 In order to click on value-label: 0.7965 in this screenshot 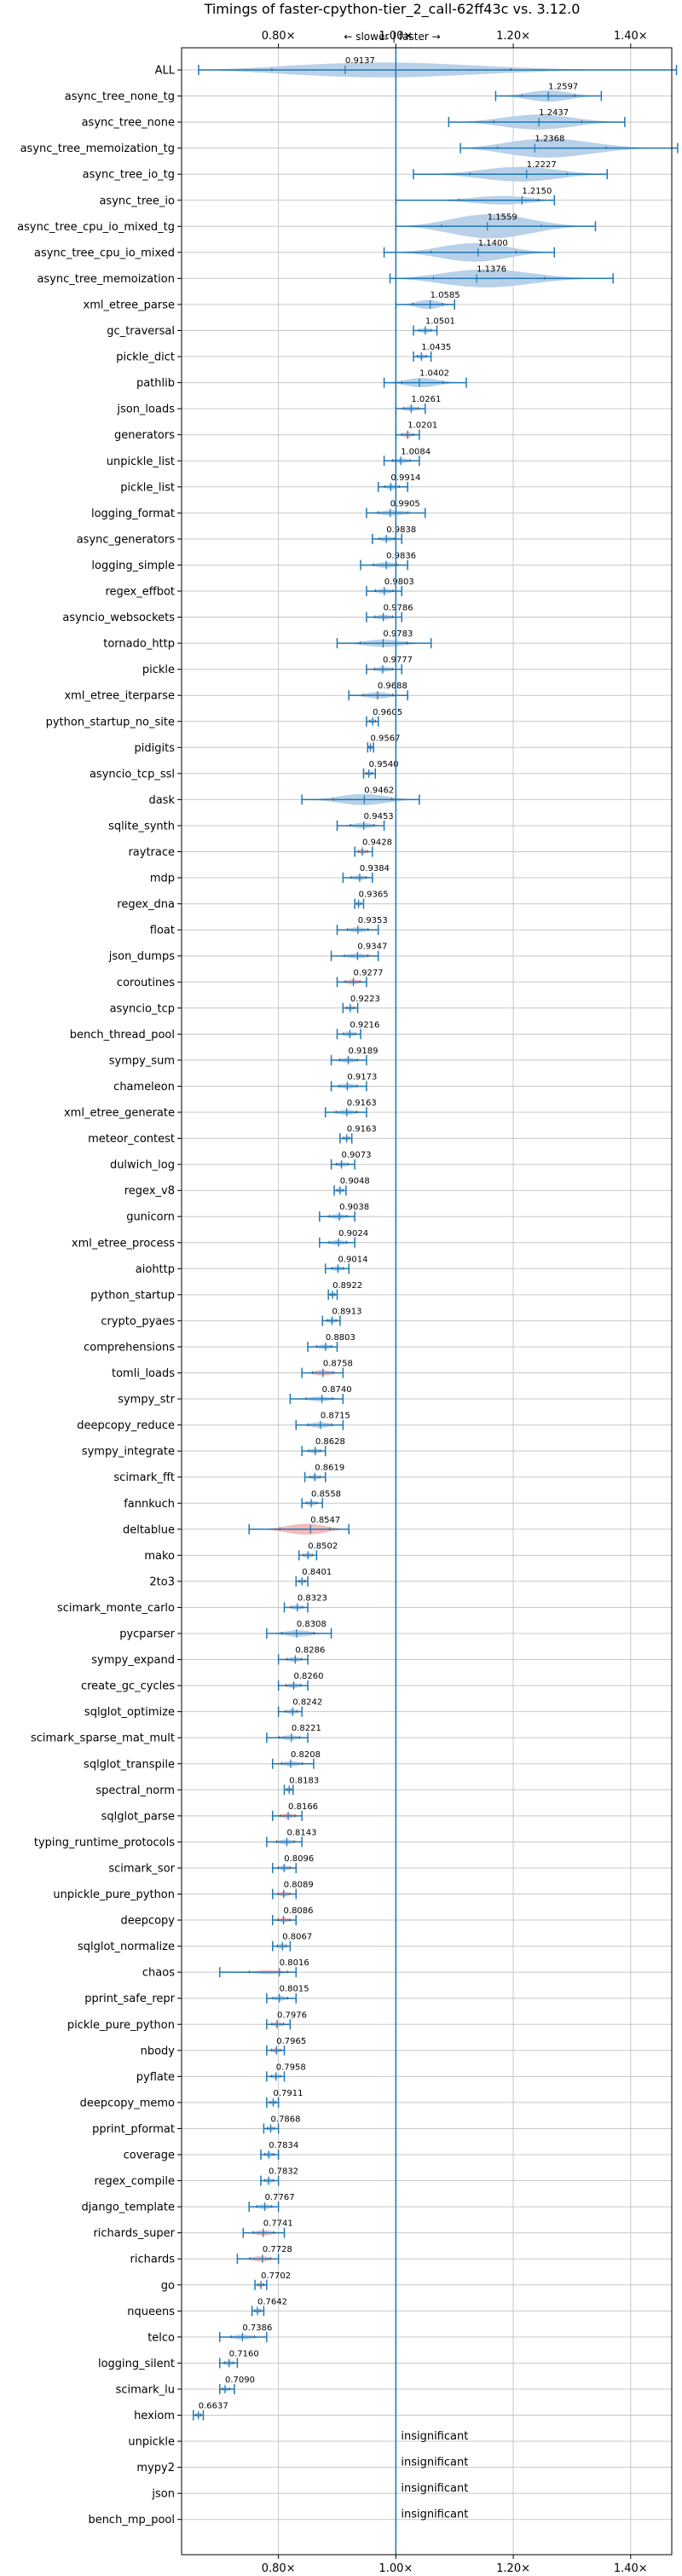, I will do `click(291, 2041)`.